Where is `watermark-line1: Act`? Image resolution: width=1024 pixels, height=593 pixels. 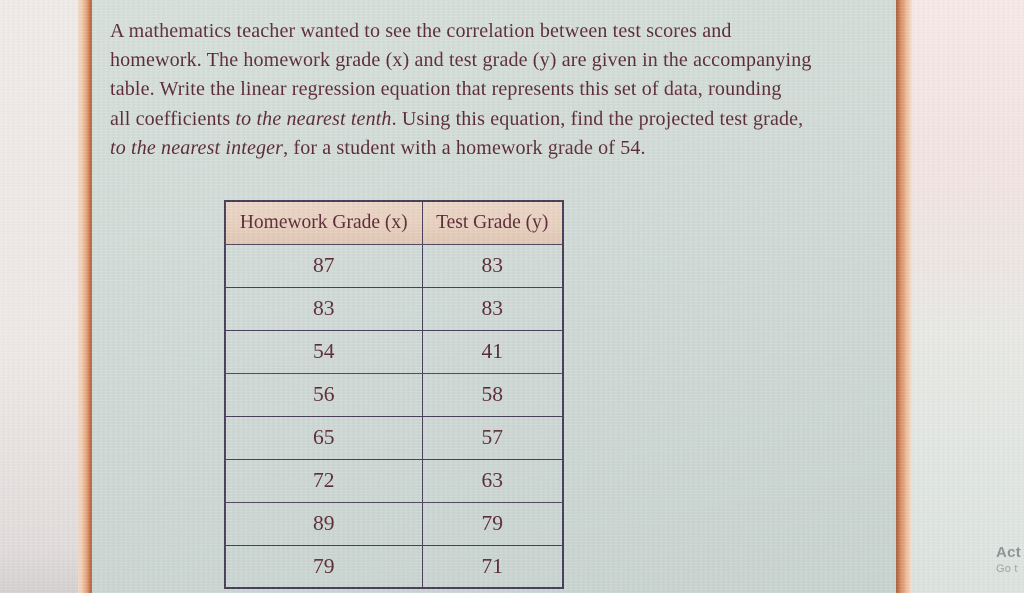
watermark-line1: Act is located at coordinates (1009, 552).